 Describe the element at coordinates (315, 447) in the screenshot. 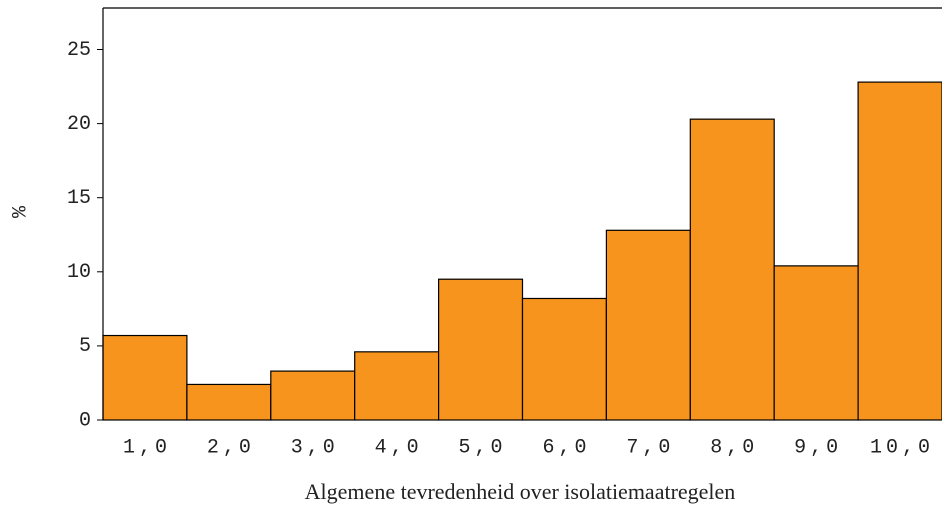

I see `x-tick-label: 3,0` at that location.